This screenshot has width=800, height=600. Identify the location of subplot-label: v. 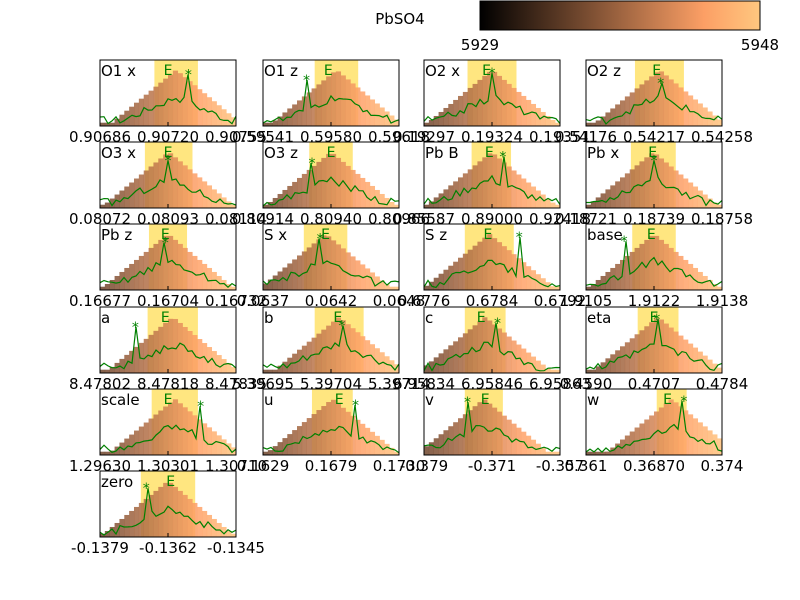
(429, 400).